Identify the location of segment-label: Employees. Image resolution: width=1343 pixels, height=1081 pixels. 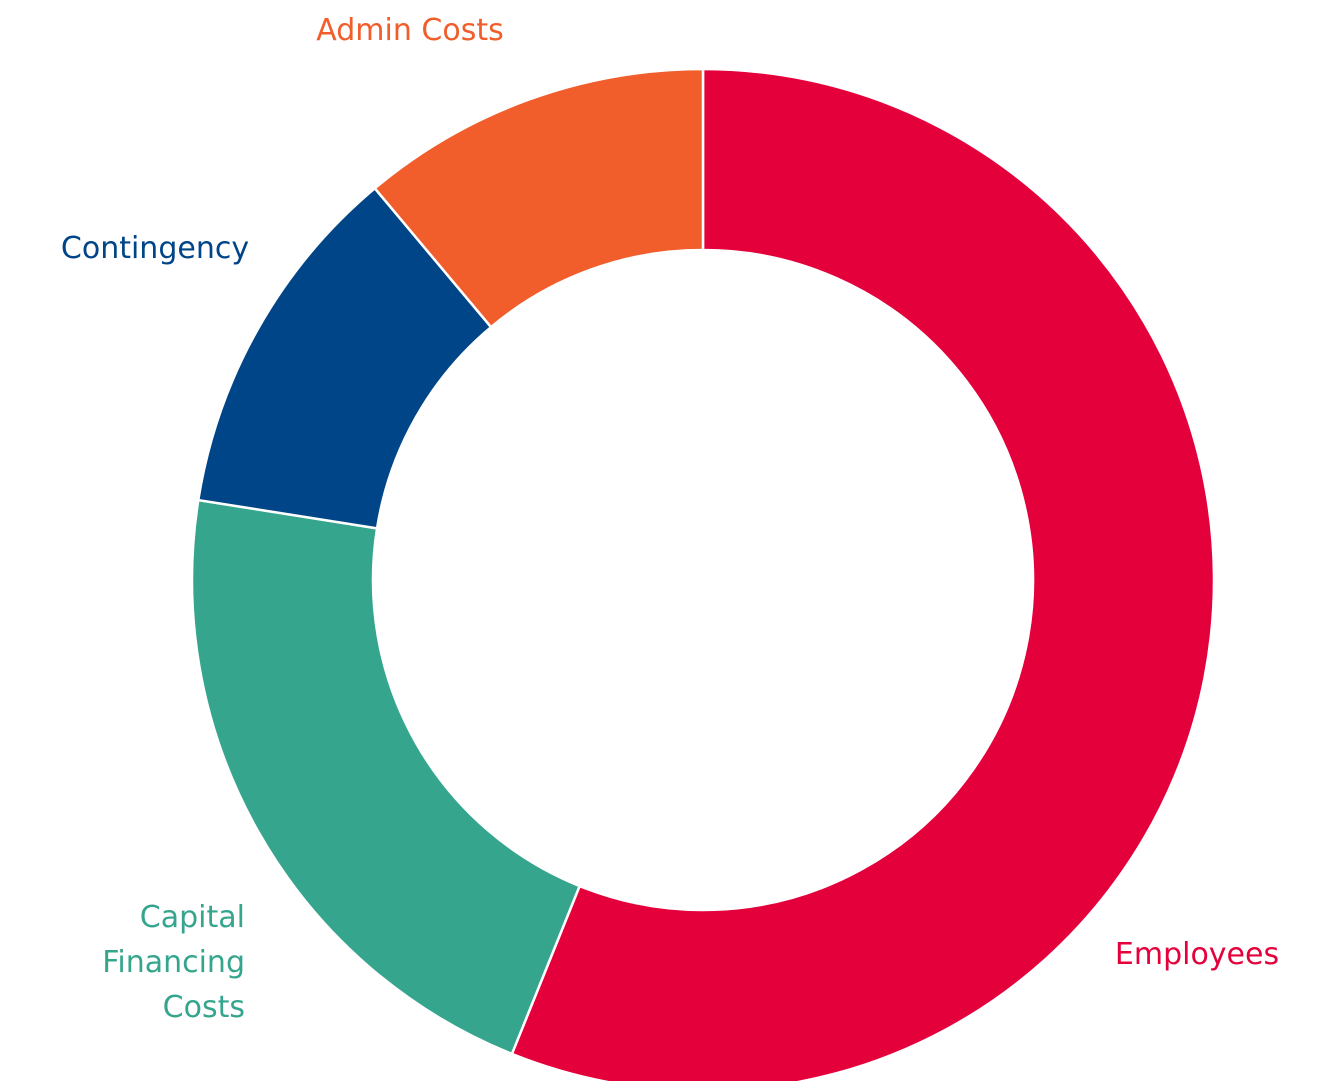
(1197, 954).